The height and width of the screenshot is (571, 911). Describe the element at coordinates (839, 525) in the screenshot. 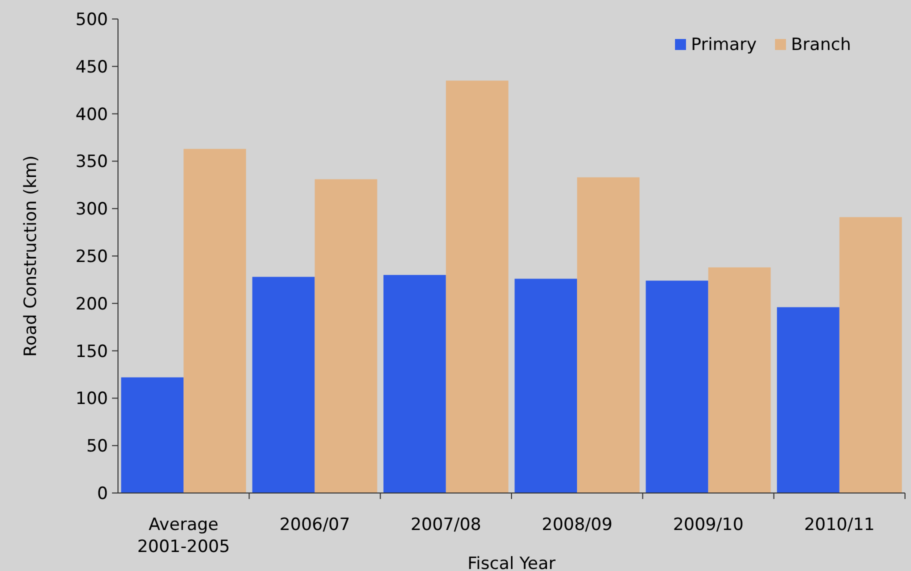

I see `x-tick-label: 2010/11` at that location.